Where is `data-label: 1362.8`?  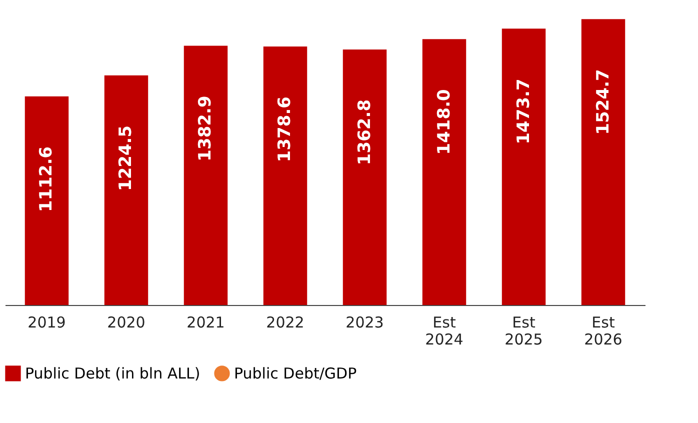
data-label: 1362.8 is located at coordinates (364, 132).